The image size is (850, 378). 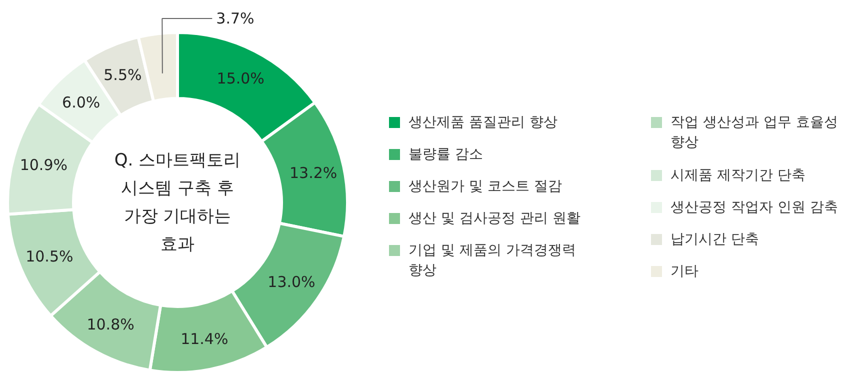 I want to click on data-label: 6.0%, so click(x=81, y=102).